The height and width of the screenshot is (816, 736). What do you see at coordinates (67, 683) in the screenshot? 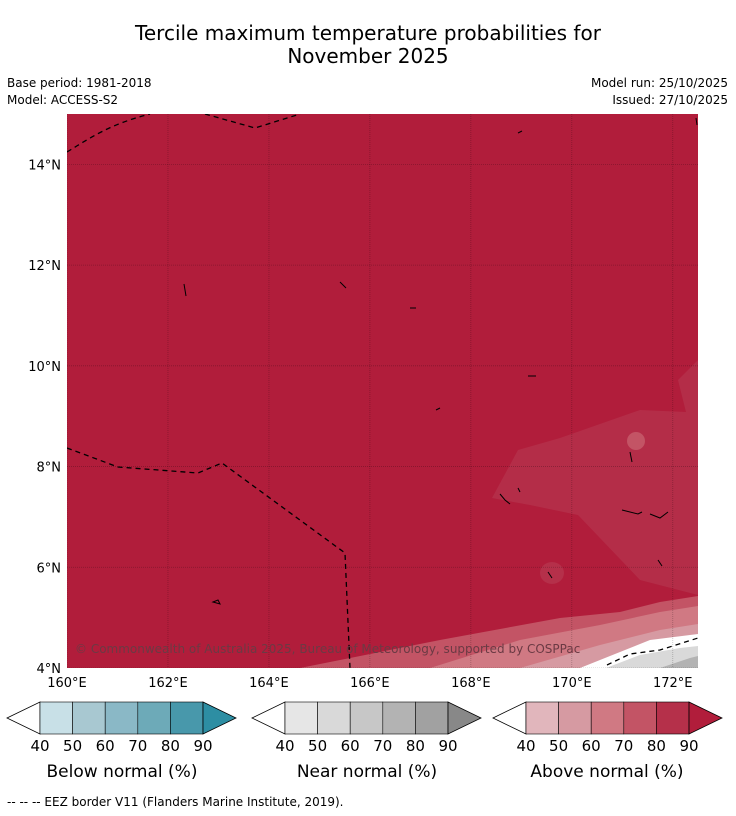
I see `x-tick-label: 160°E` at bounding box center [67, 683].